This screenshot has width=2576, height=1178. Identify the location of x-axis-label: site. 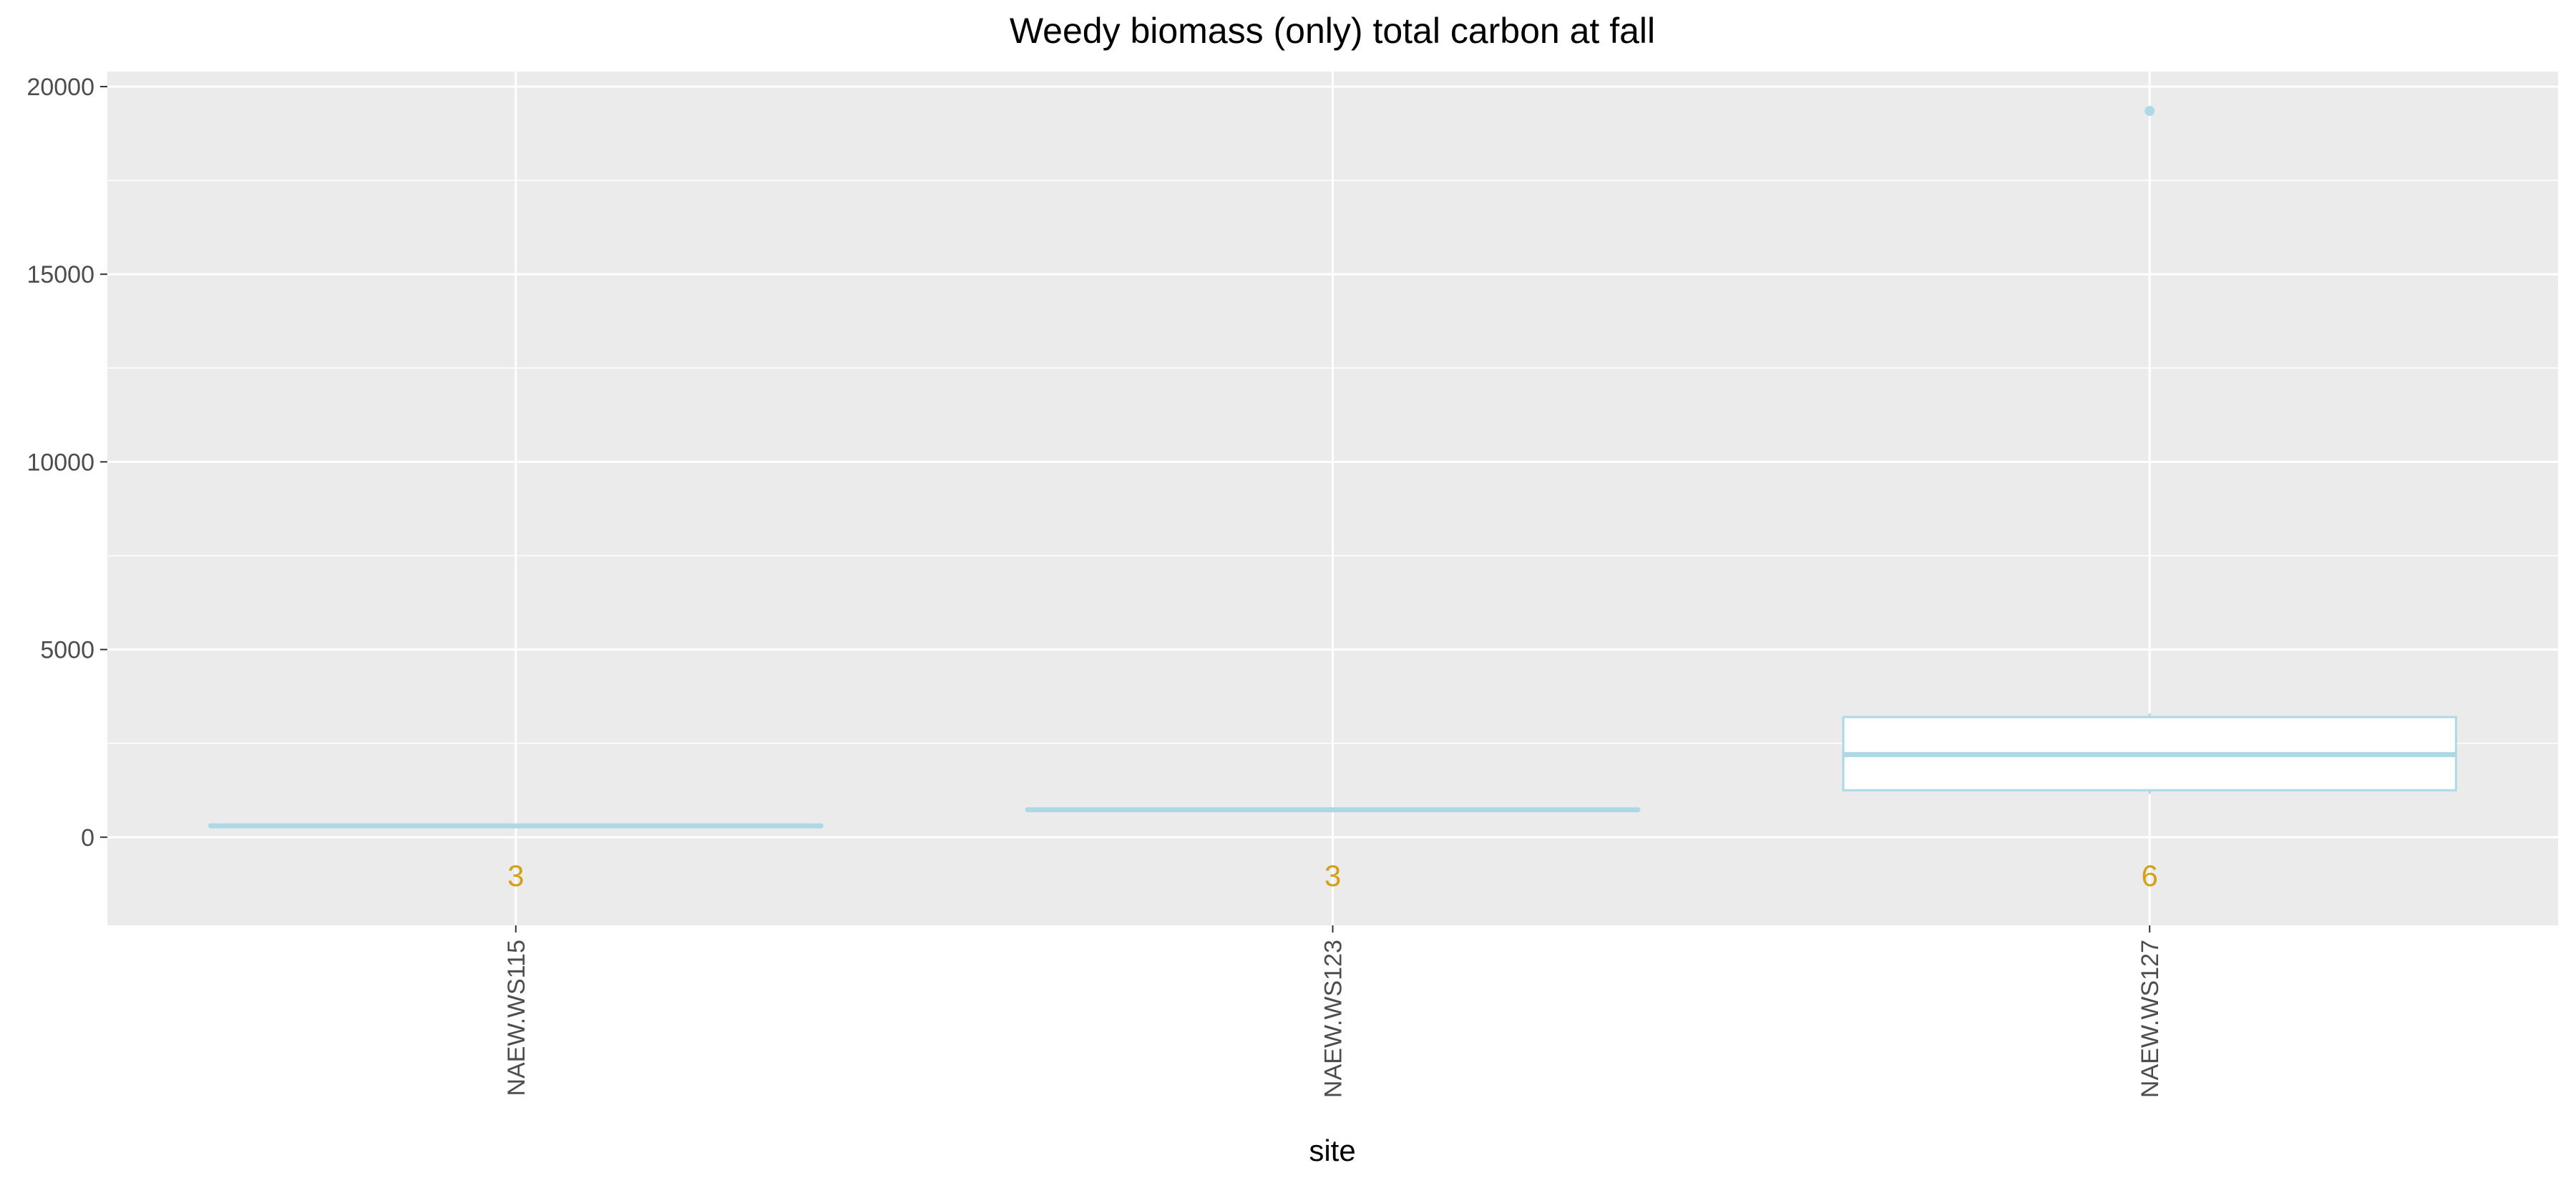
(1332, 1150).